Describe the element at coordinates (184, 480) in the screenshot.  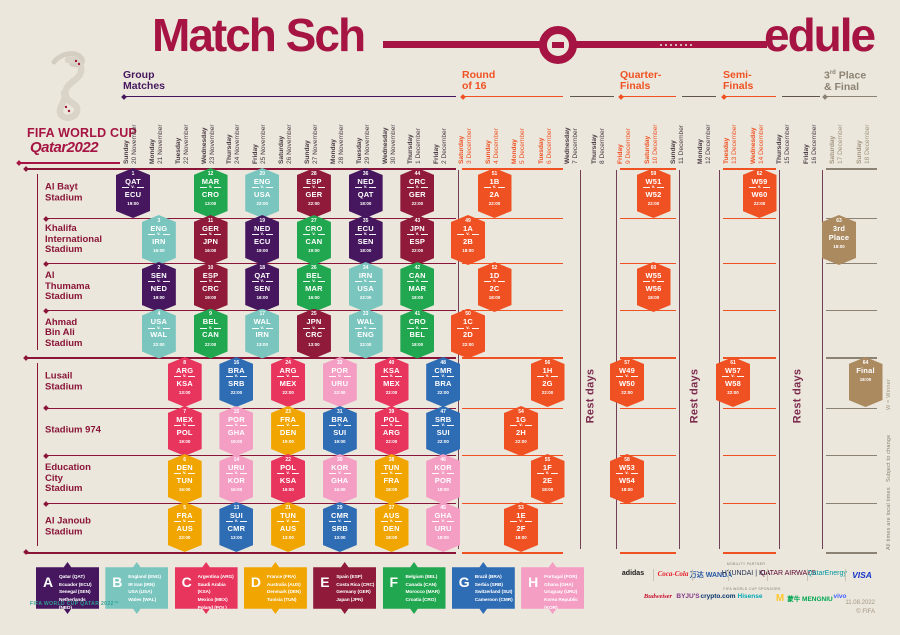
I see `team-b: TUN` at that location.